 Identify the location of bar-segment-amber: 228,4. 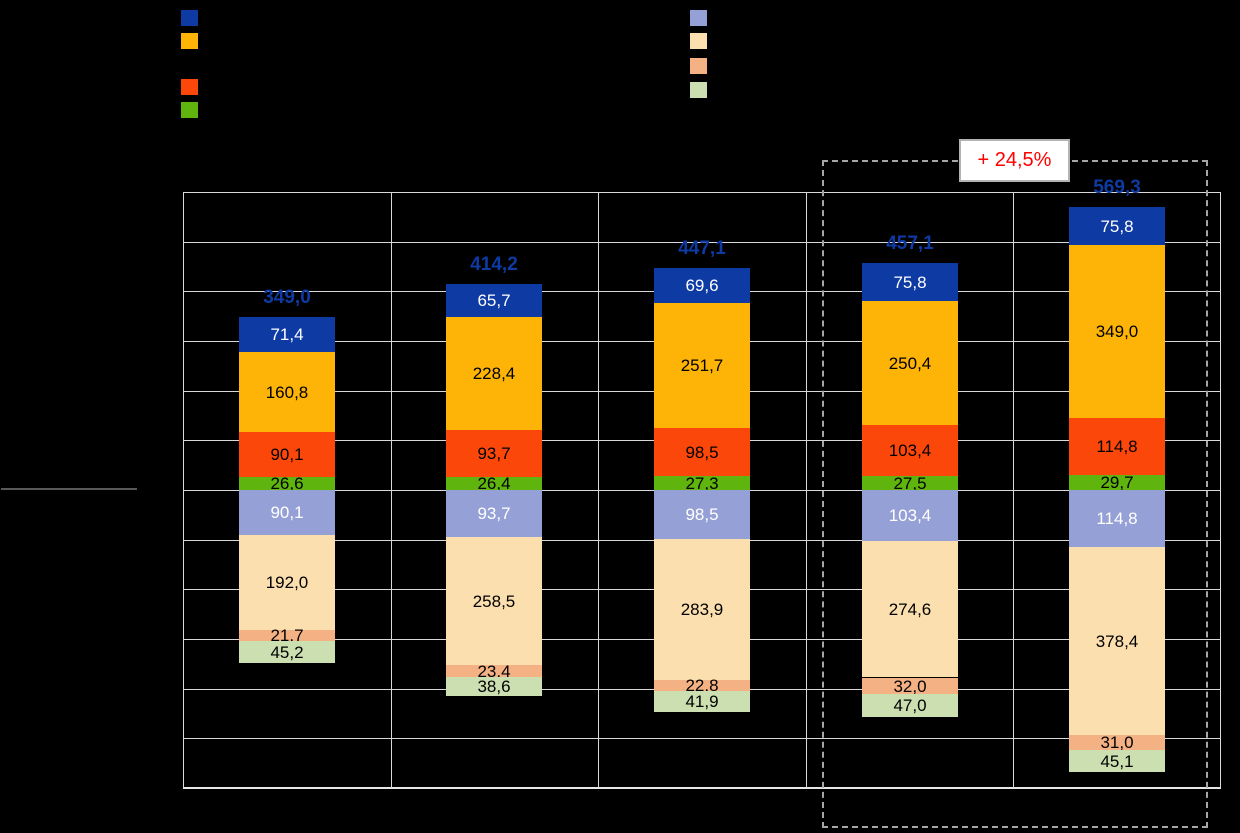
(494, 373).